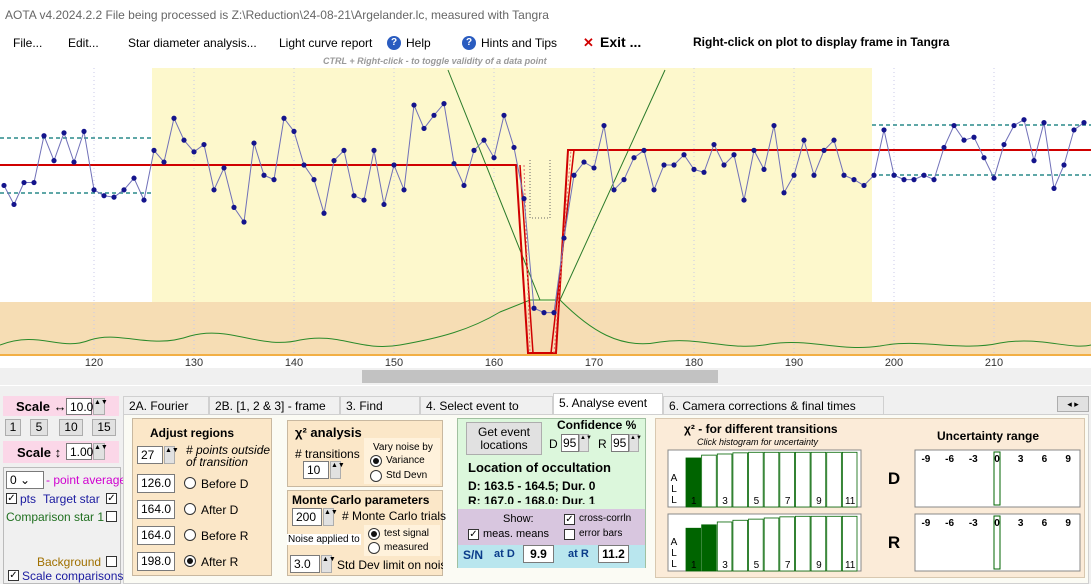  What do you see at coordinates (111, 516) in the screenshot?
I see `comparison-checkbox` at bounding box center [111, 516].